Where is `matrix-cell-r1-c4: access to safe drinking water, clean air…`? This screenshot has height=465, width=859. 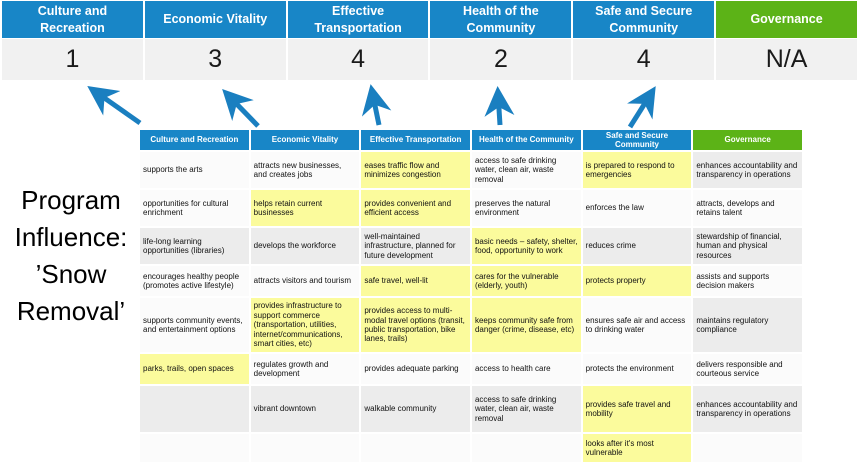
matrix-cell-r1-c4: access to safe drinking water, clean air… is located at coordinates (526, 170).